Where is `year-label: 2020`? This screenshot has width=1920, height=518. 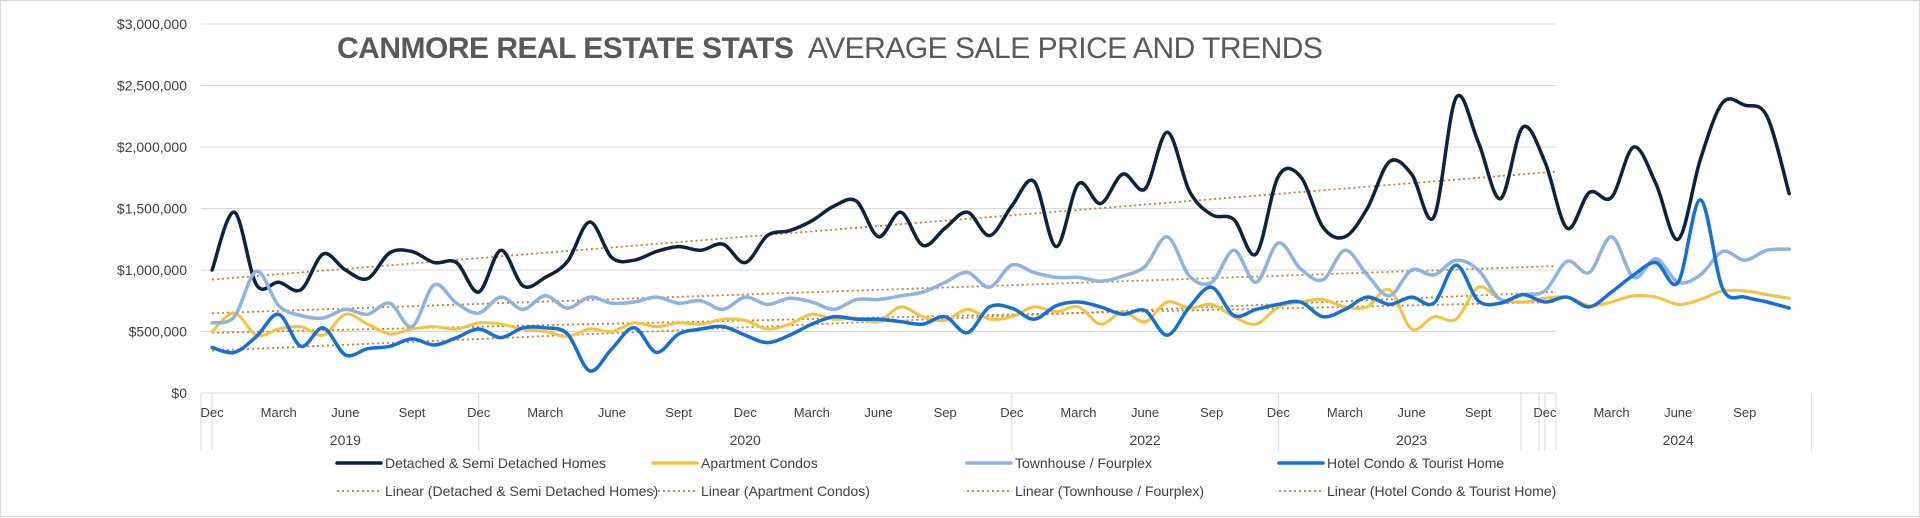 year-label: 2020 is located at coordinates (745, 440).